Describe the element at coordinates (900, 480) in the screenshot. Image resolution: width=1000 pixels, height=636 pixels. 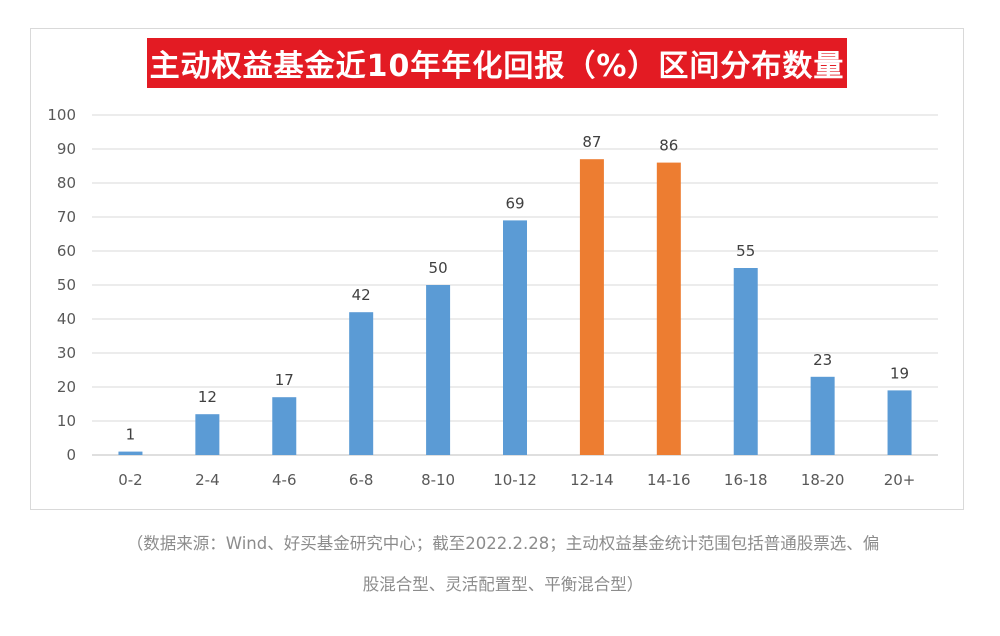
I see `x-tick-label-20+: 20+` at that location.